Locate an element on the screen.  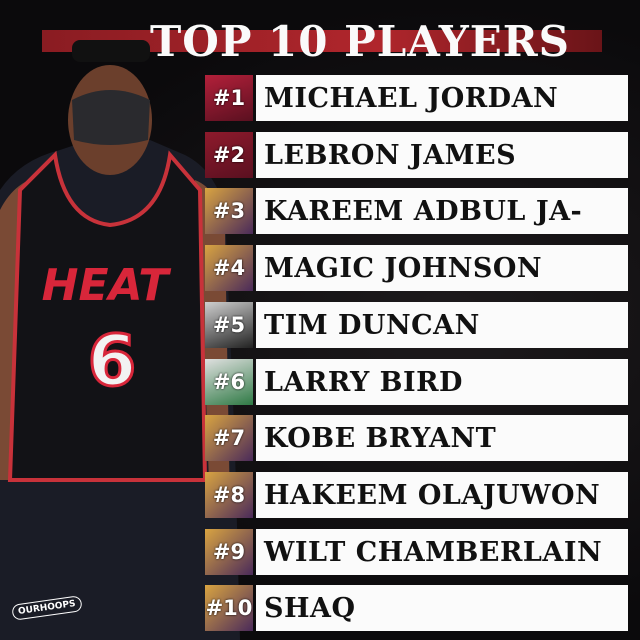
player-name: KAREEM ADBUL JA- is located at coordinates (442, 211).